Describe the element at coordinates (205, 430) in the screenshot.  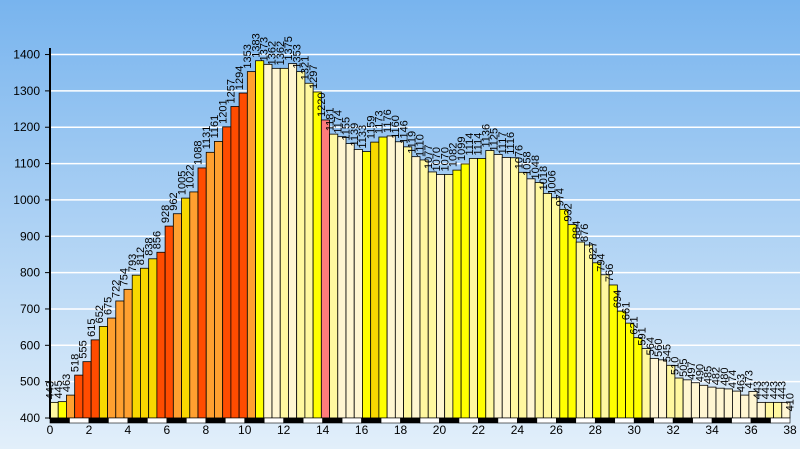
I see `x-tick-label: 8` at that location.